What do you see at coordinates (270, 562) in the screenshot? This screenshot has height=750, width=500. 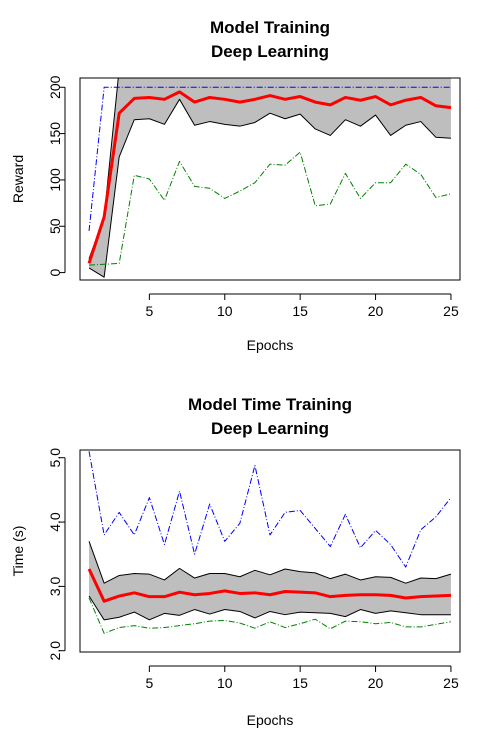 I see `band-upper-edge` at bounding box center [270, 562].